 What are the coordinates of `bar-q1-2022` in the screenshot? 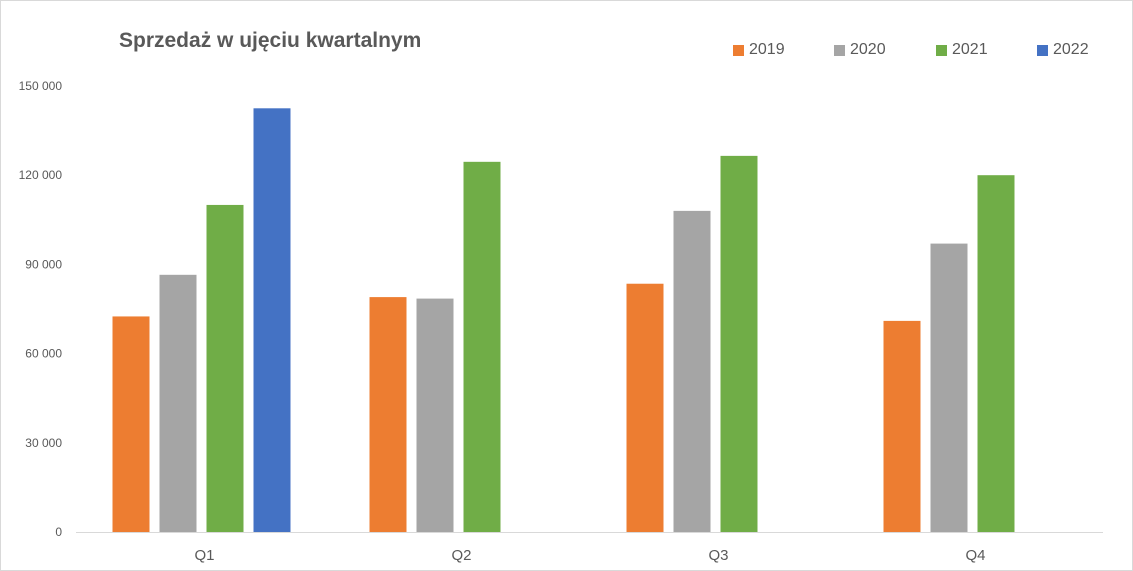 It's located at (272, 320).